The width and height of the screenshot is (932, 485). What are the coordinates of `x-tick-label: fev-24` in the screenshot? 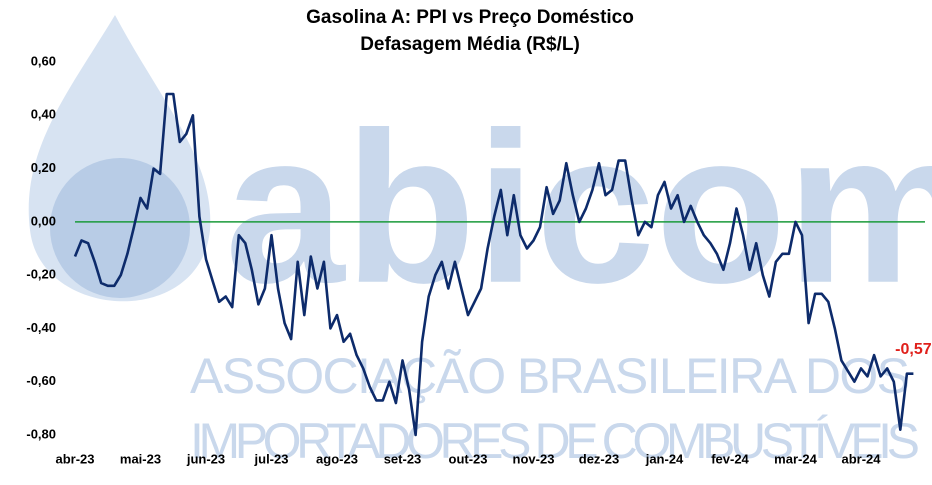 It's located at (730, 458).